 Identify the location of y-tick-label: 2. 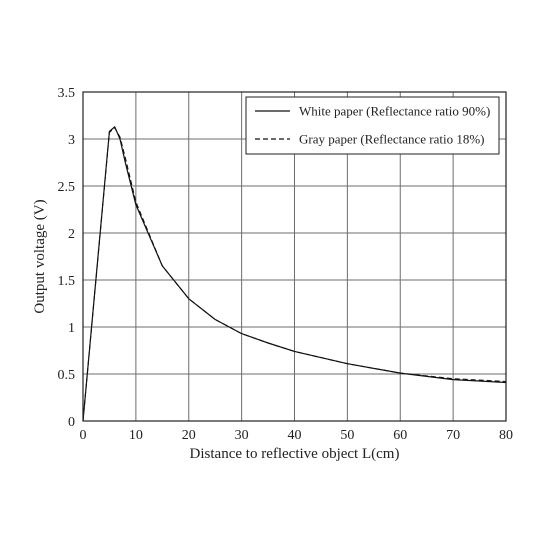
(71, 234).